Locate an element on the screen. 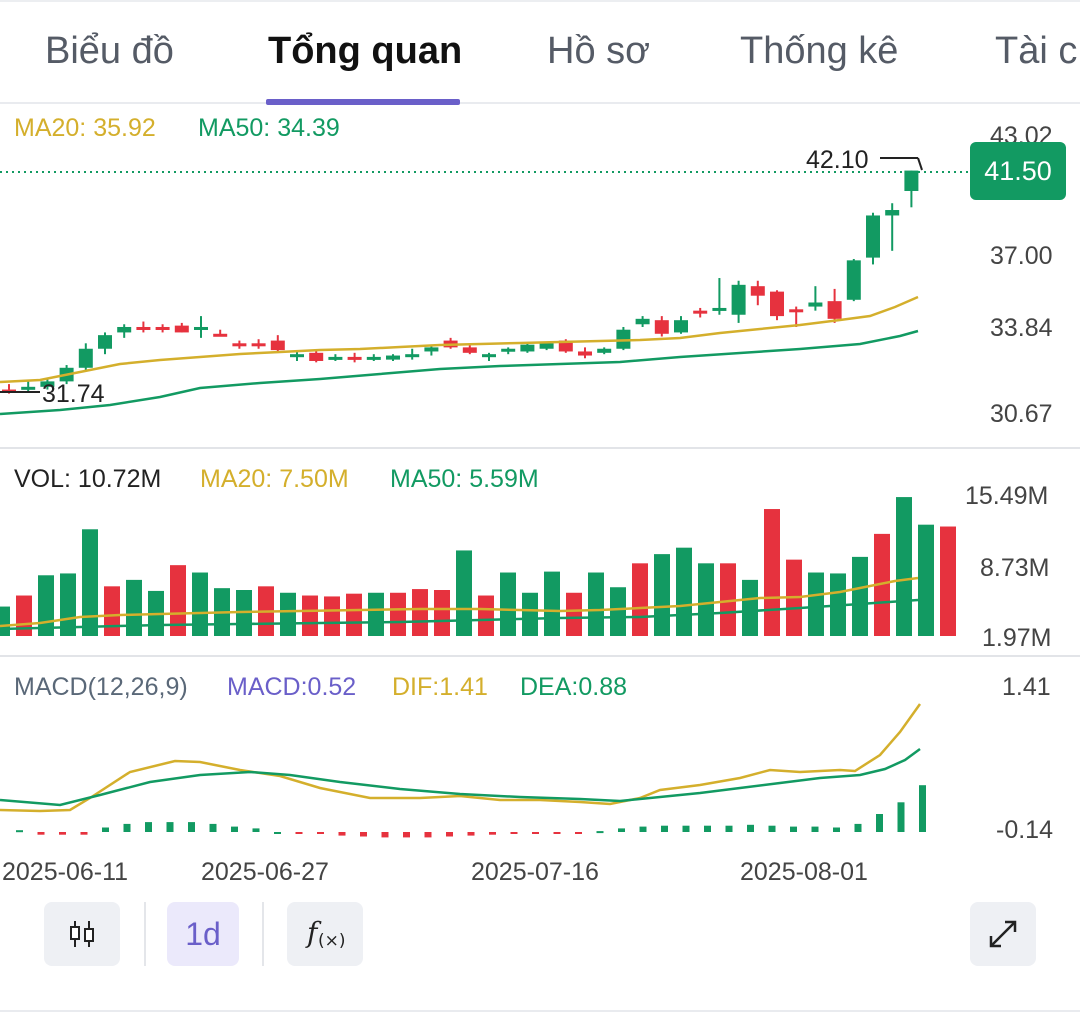  volume-axis-max: 15.49M is located at coordinates (1007, 496).